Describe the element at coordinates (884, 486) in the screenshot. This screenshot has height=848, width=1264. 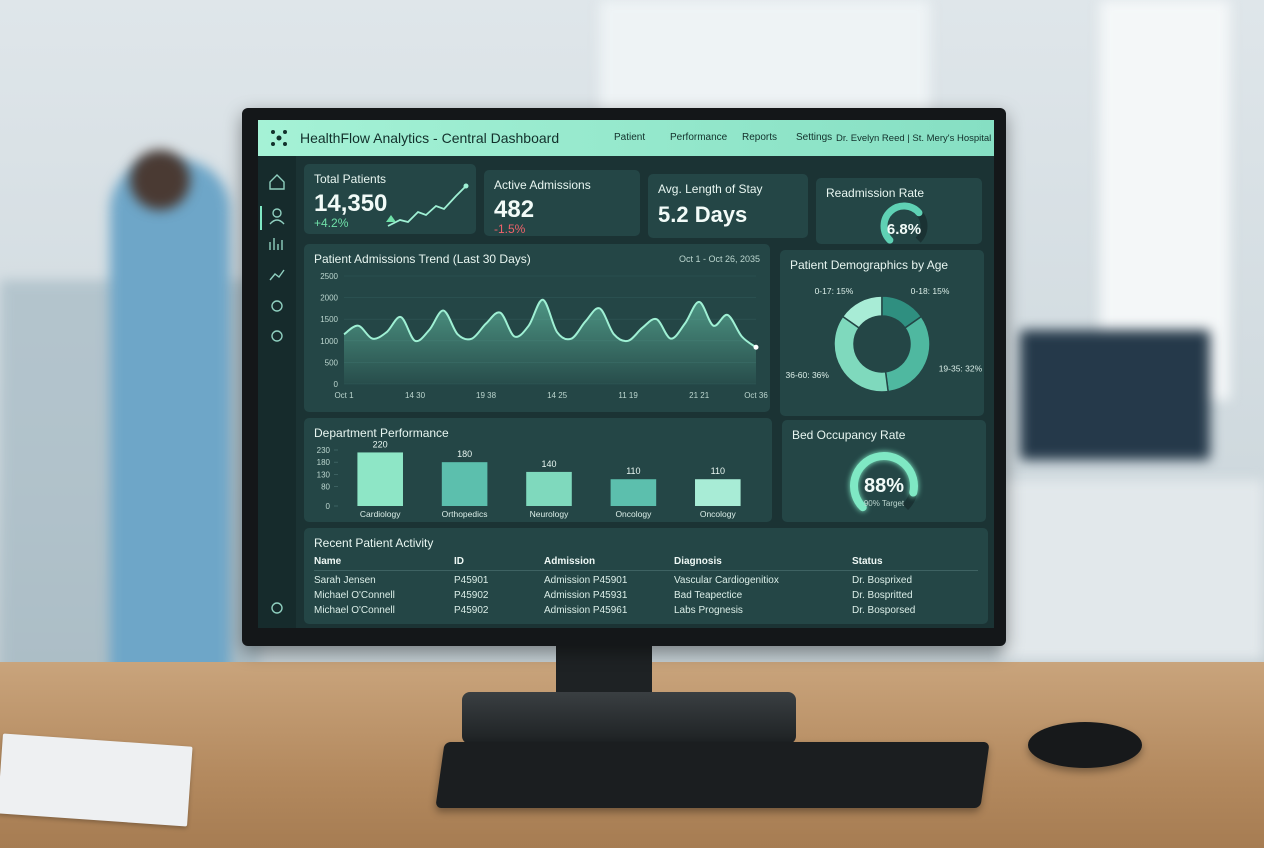
I see `gauge-value-label: 88%` at that location.